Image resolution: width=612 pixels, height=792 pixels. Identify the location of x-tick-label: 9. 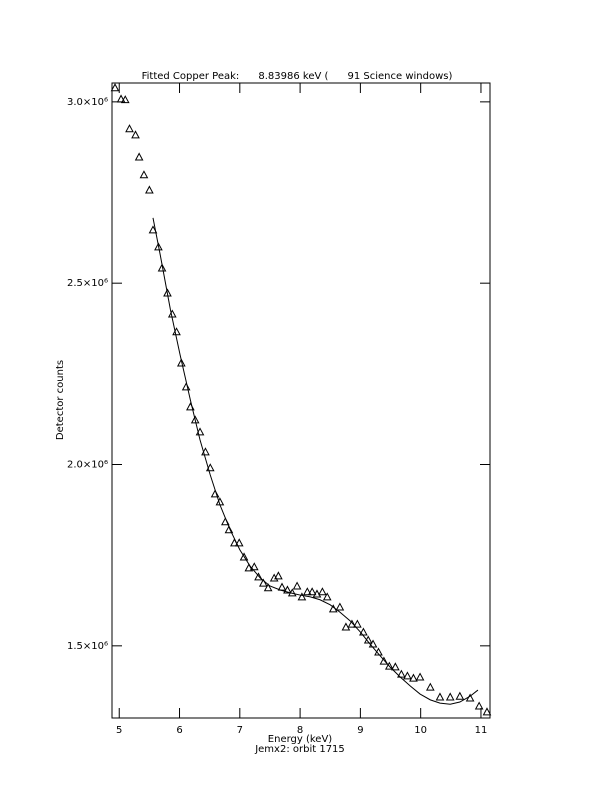
(360, 730).